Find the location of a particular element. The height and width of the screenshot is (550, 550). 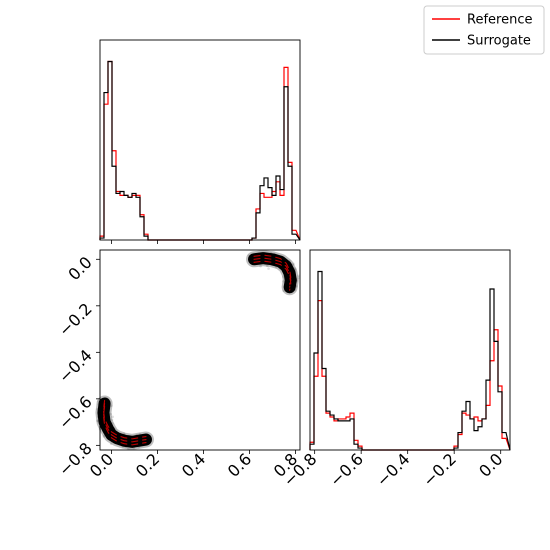

legend-label-reference: Reference is located at coordinates (499, 20).